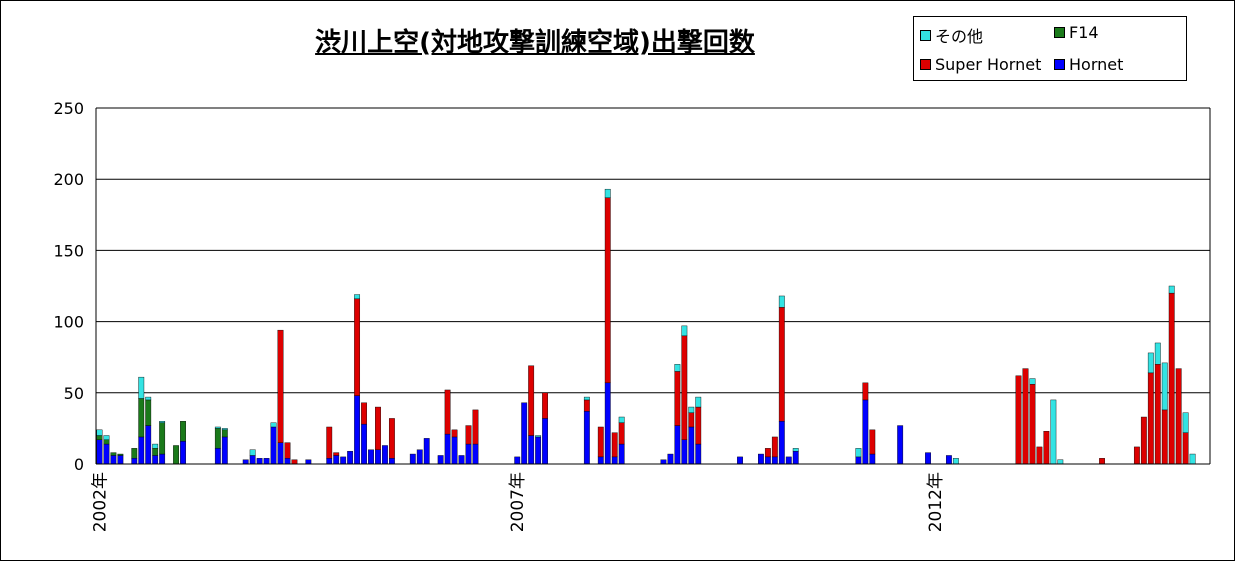 The width and height of the screenshot is (1235, 561). I want to click on legend-label-other: その他, so click(959, 36).